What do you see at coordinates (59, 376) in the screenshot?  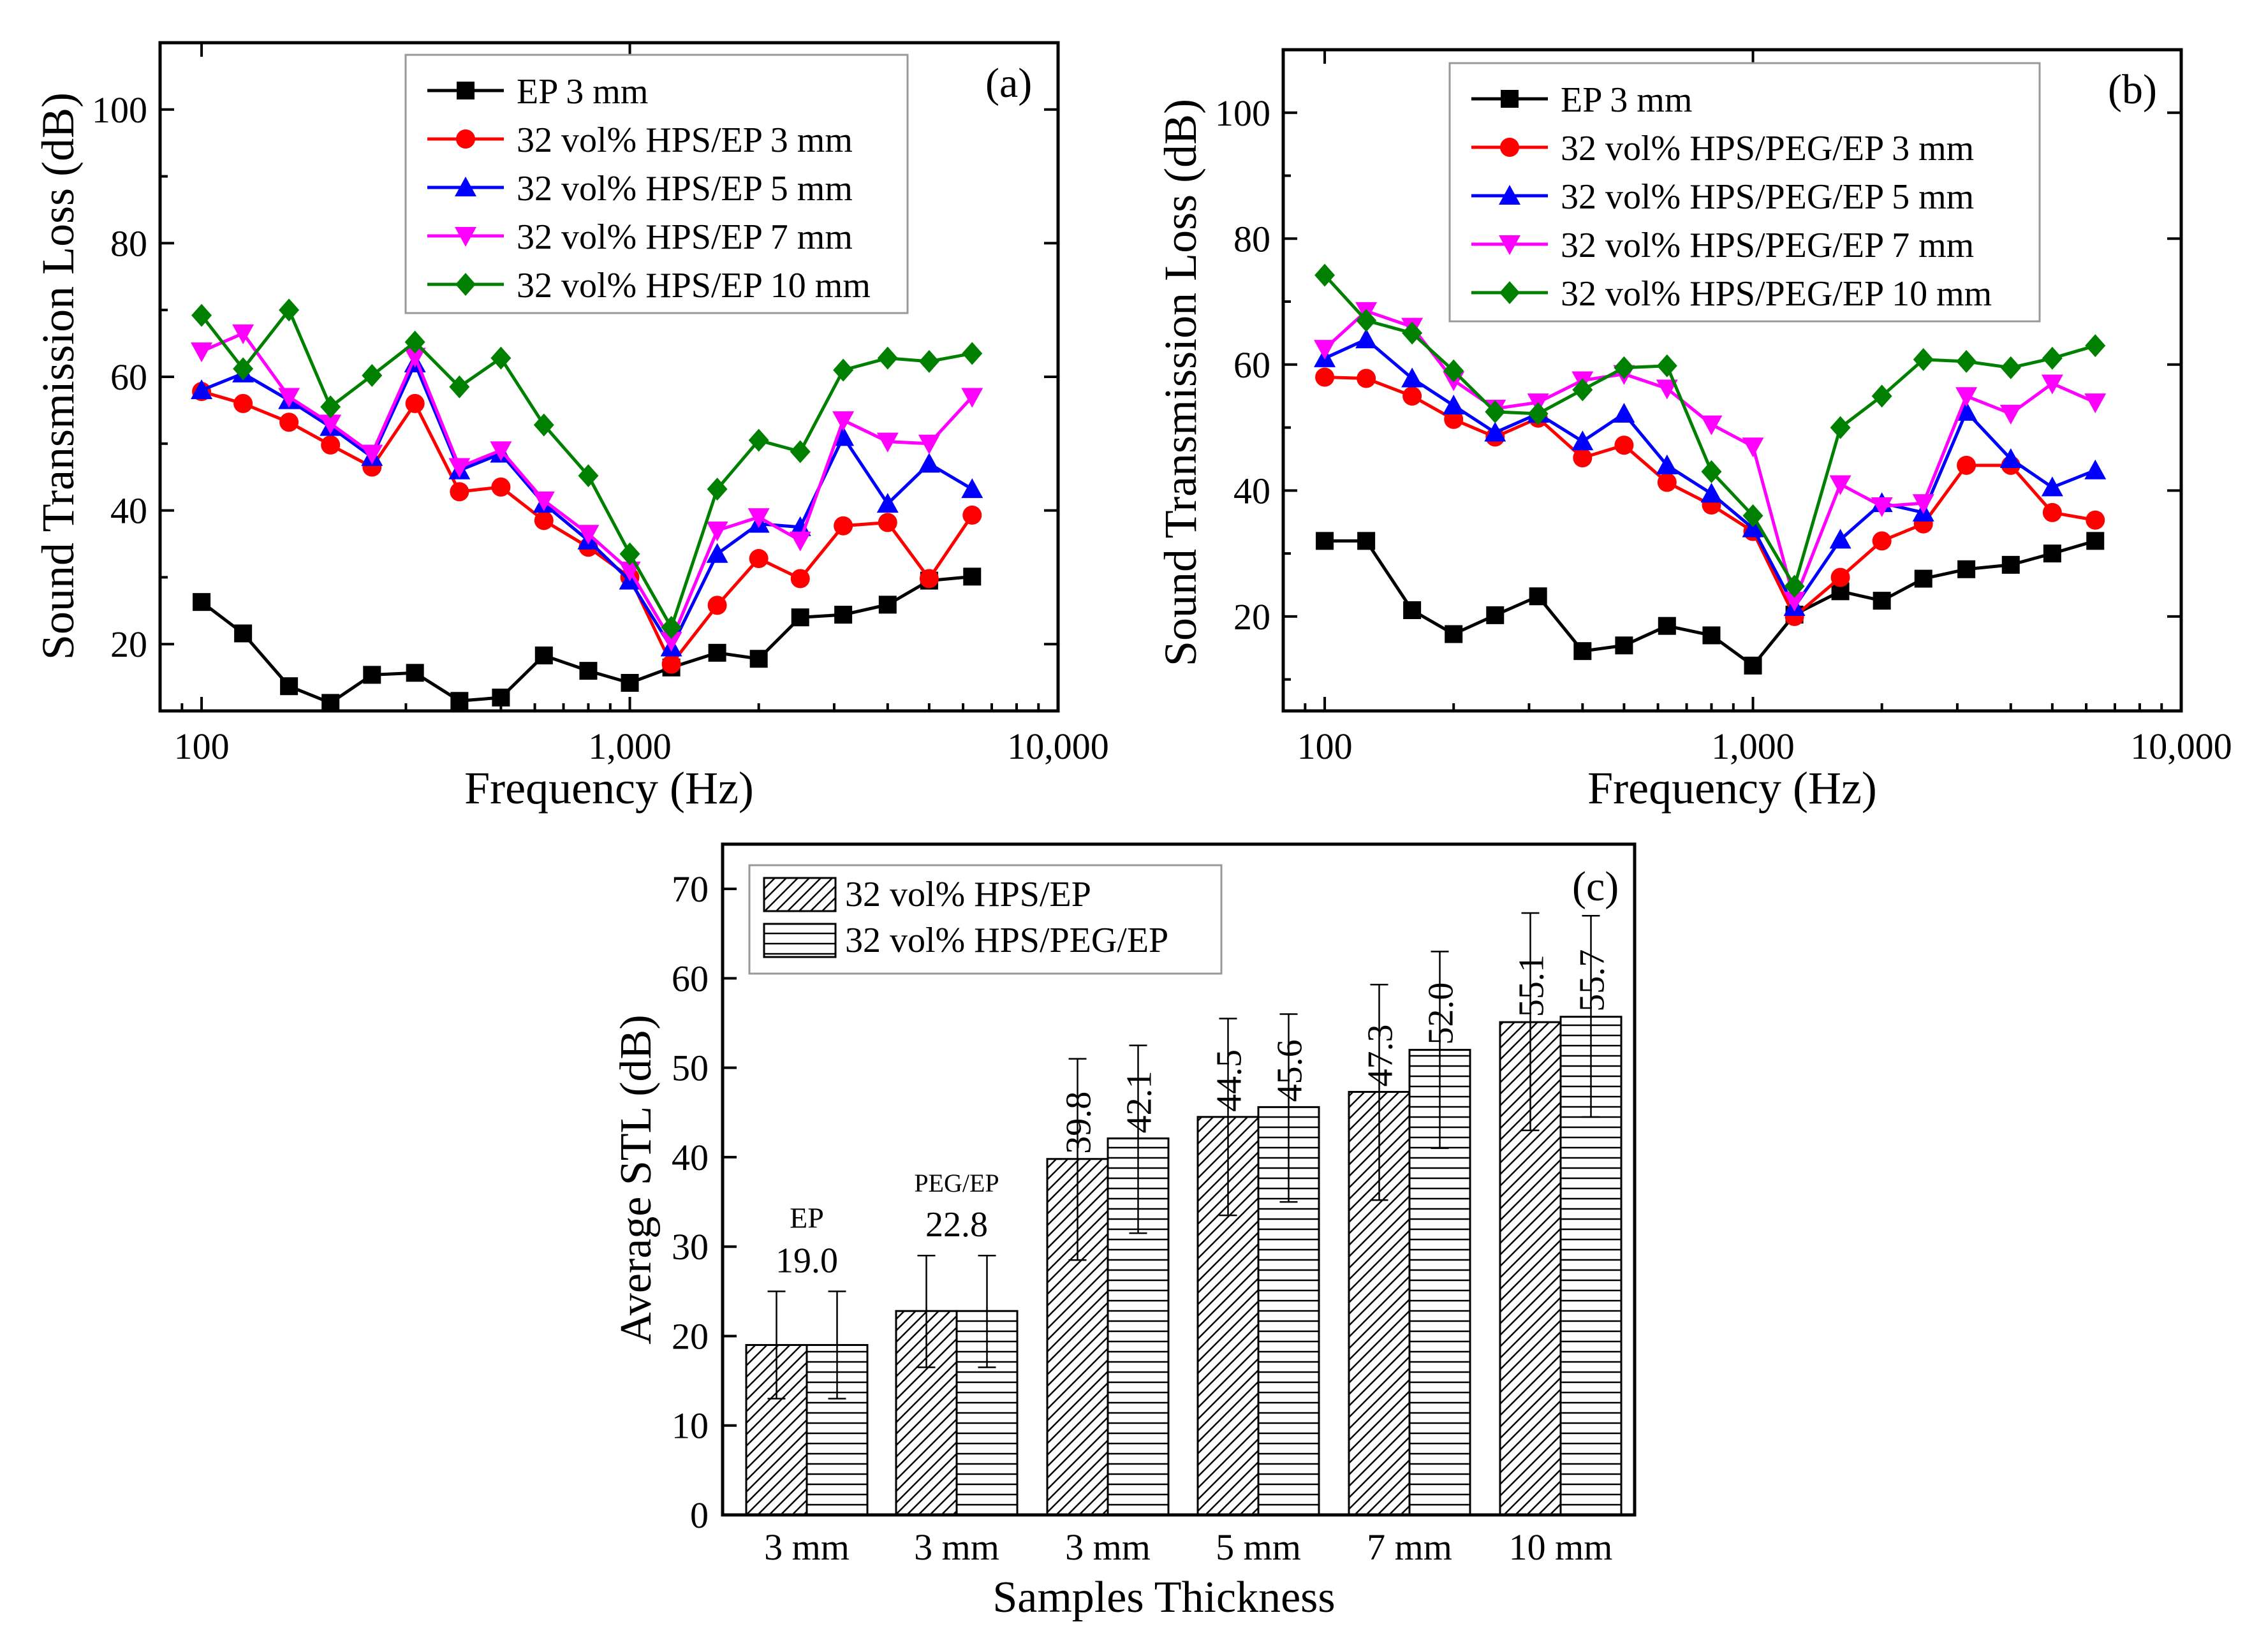 I see `panel-a-ylabel: Sound Transmission Loss (dB)` at bounding box center [59, 376].